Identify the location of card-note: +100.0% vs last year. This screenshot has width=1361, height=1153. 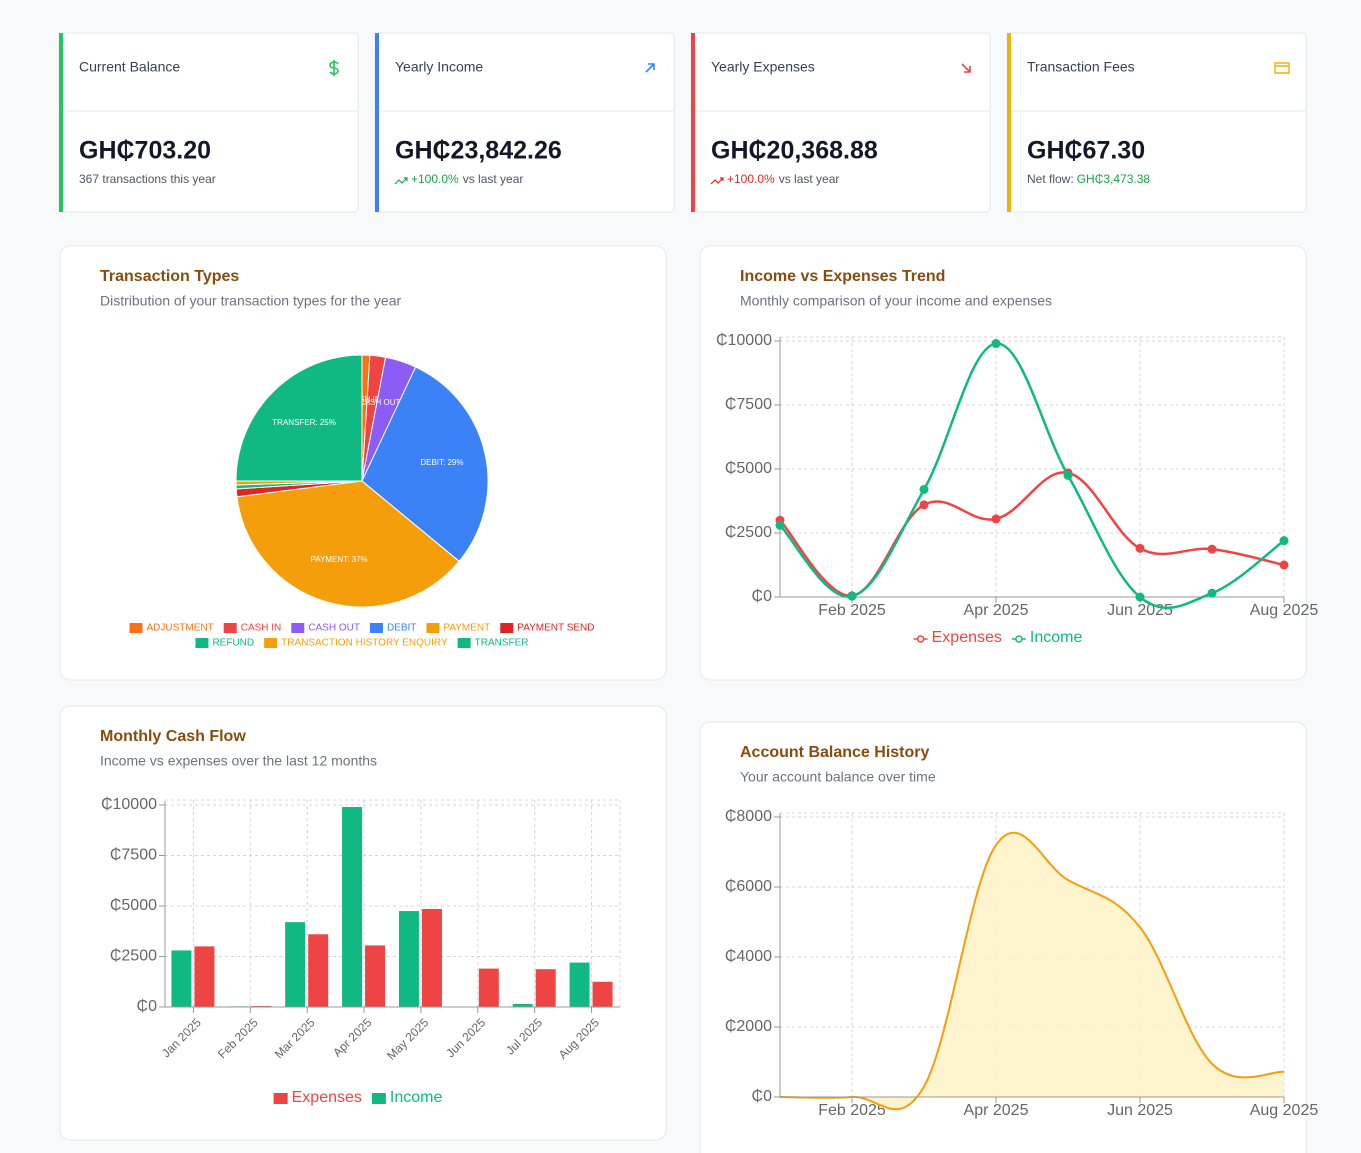
(467, 179).